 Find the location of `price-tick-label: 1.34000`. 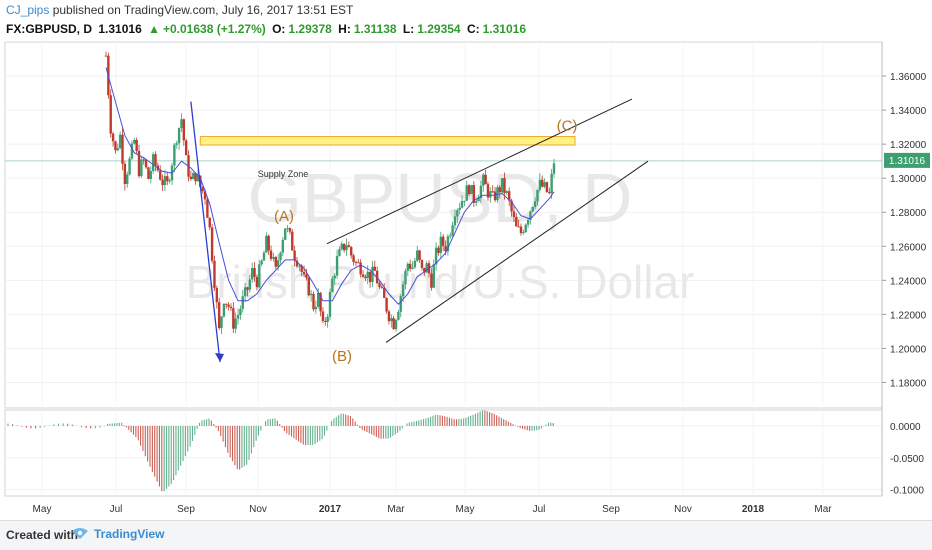

price-tick-label: 1.34000 is located at coordinates (908, 111).